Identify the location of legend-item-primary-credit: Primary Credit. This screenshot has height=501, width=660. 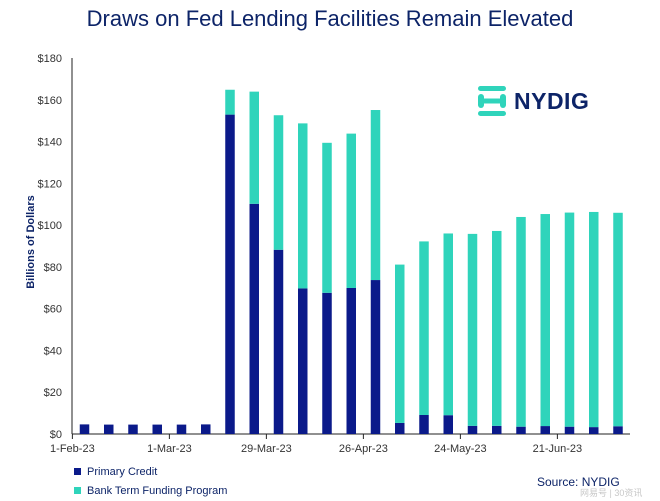
(150, 471).